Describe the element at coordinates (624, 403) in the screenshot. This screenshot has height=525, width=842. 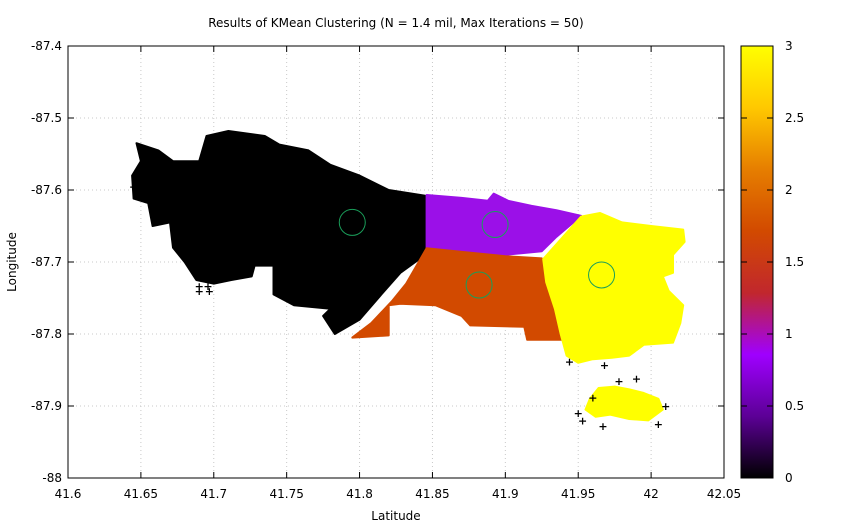
I see `cluster-3-south-region` at that location.